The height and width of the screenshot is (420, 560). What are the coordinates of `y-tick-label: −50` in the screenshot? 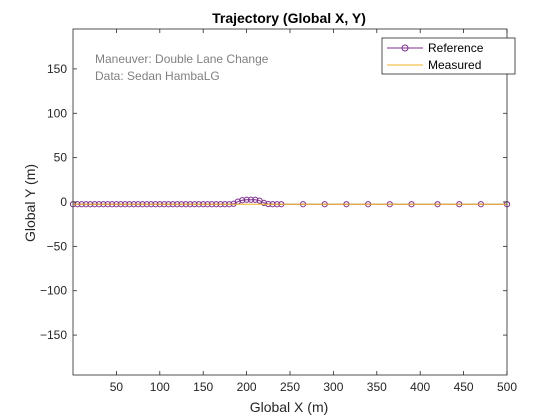 It's located at (57, 246).